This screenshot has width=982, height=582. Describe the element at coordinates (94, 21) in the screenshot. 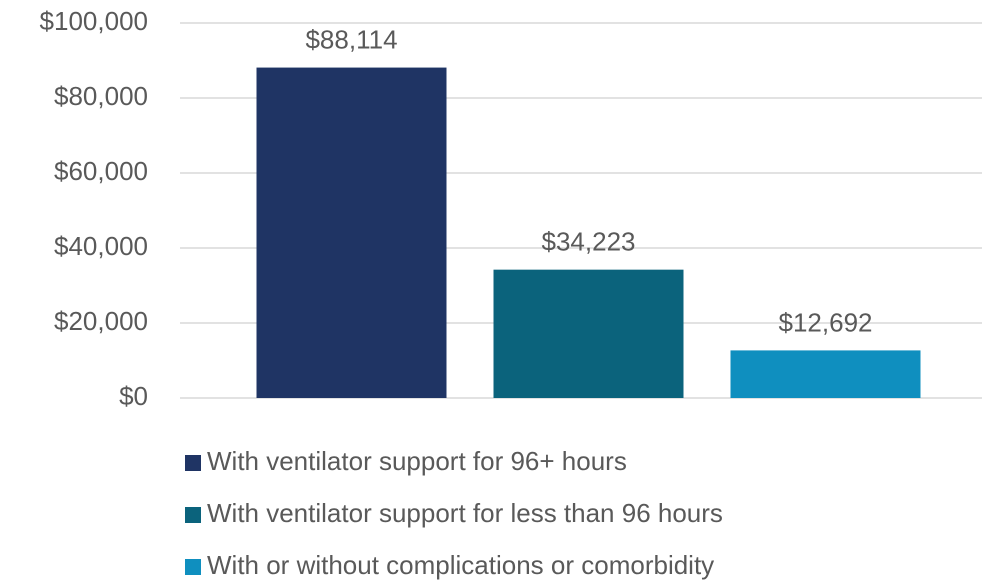

I see `y-tick-label: $100,000` at that location.